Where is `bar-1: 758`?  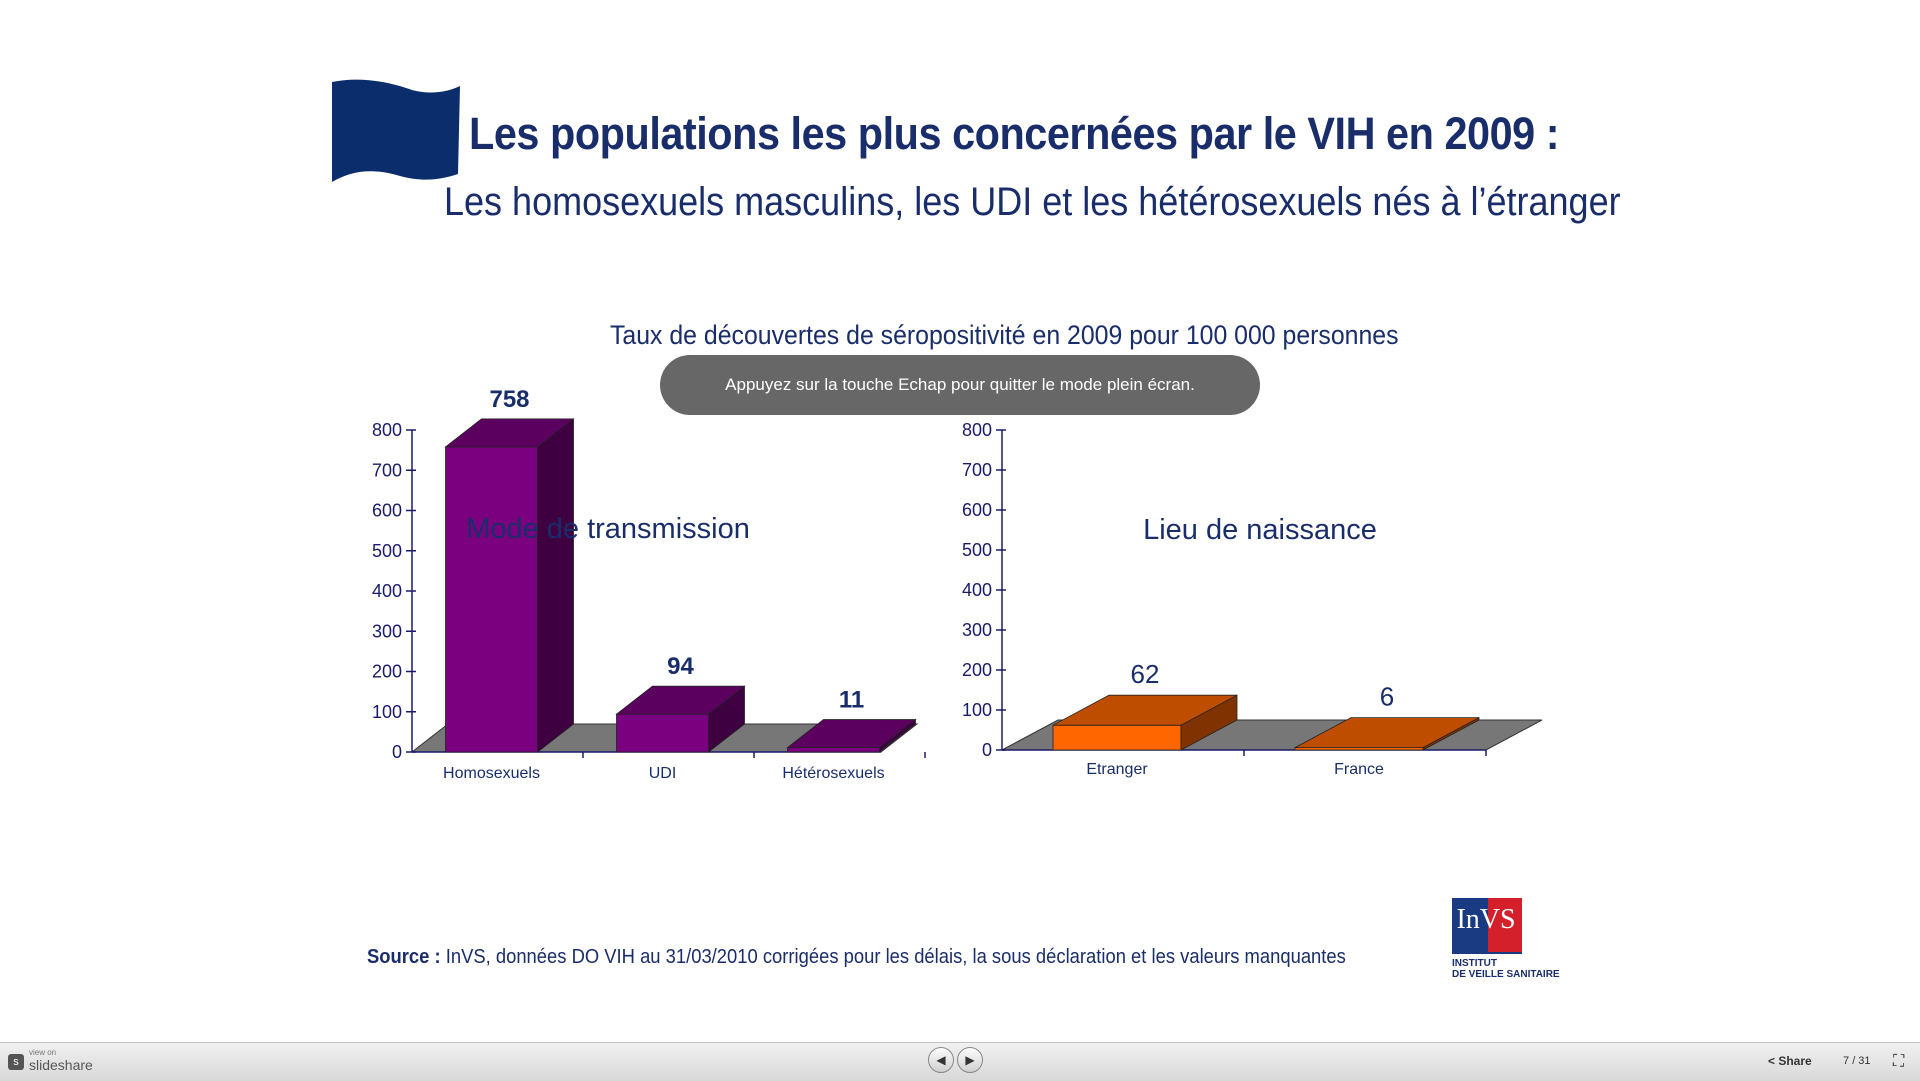
bar-1: 758 is located at coordinates (509, 569).